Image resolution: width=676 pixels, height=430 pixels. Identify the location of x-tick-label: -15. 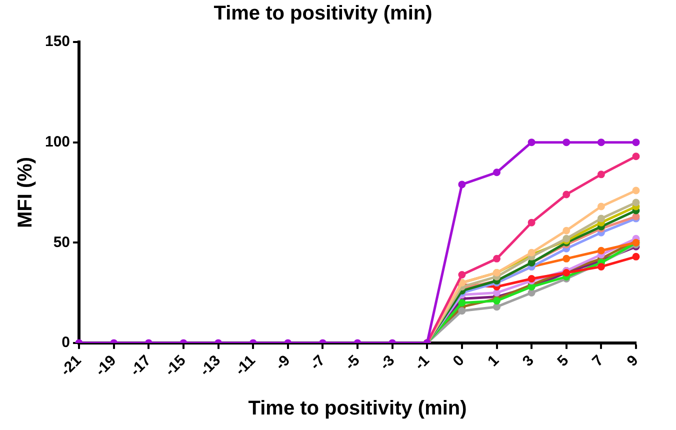
(176, 366).